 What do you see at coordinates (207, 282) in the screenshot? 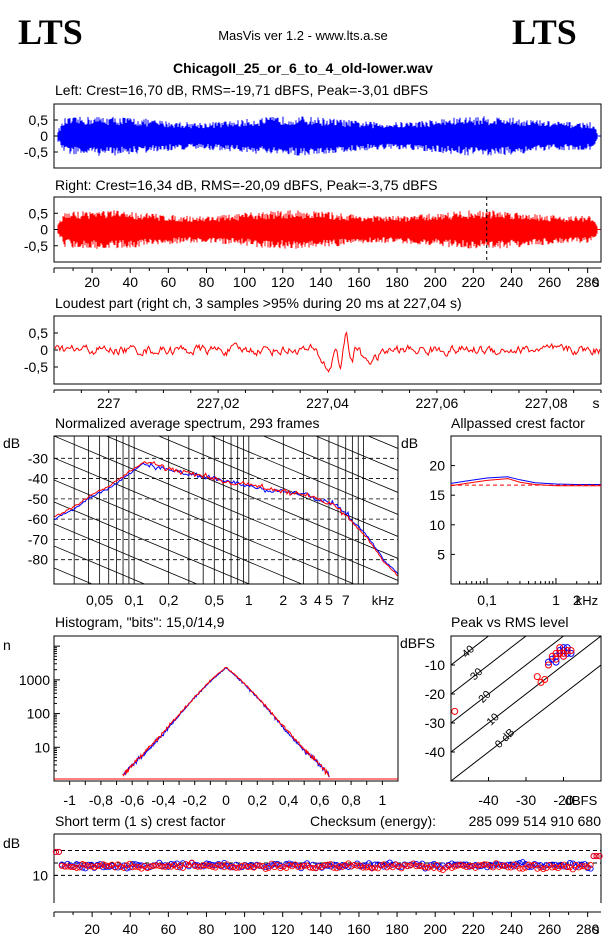
I see `time-axis-label: 80` at bounding box center [207, 282].